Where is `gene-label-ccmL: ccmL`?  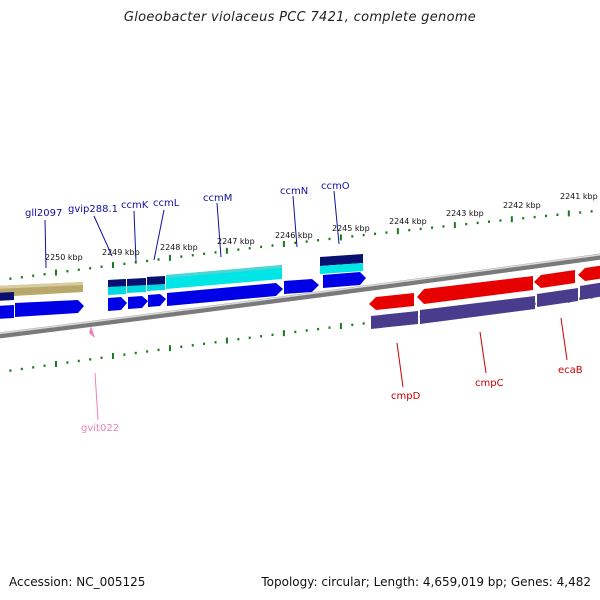
gene-label-ccmL: ccmL is located at coordinates (166, 203).